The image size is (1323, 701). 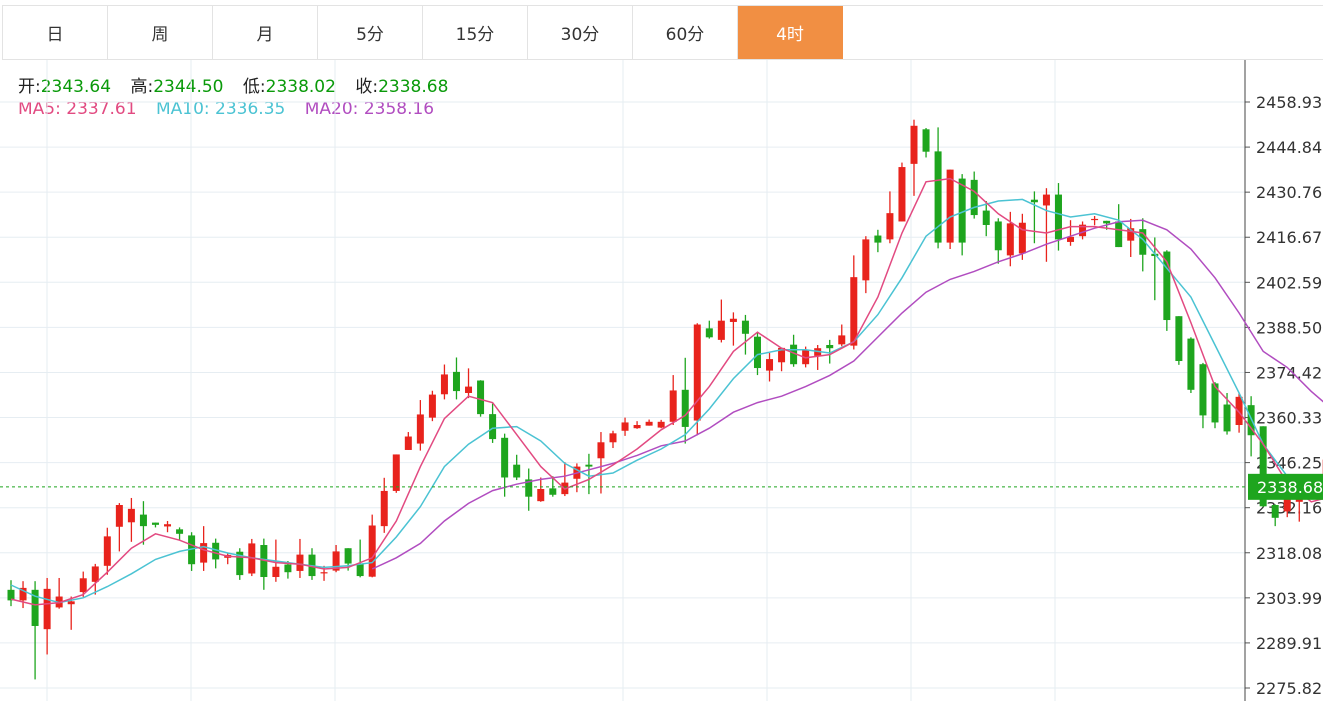 What do you see at coordinates (790, 32) in the screenshot?
I see `tab-4hour: 4时` at bounding box center [790, 32].